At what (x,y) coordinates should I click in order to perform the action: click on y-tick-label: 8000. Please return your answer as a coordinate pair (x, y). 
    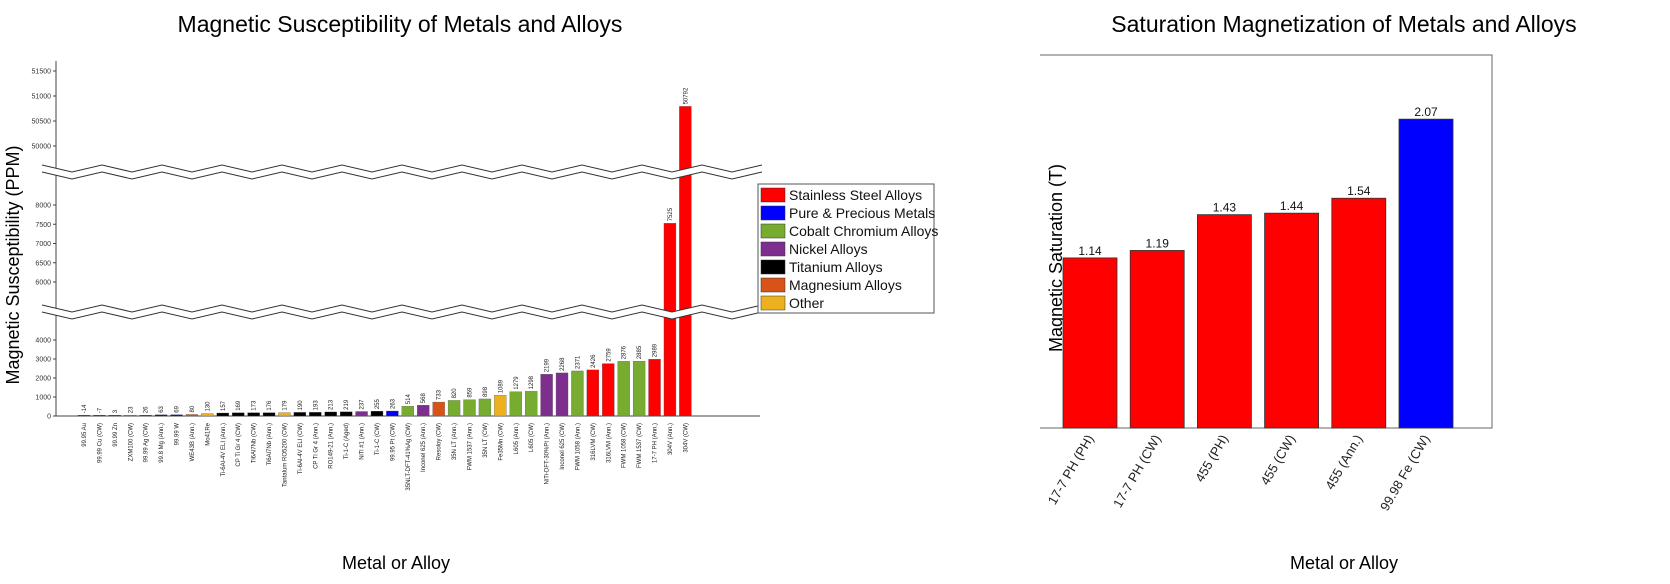
    Looking at the image, I should click on (43, 206).